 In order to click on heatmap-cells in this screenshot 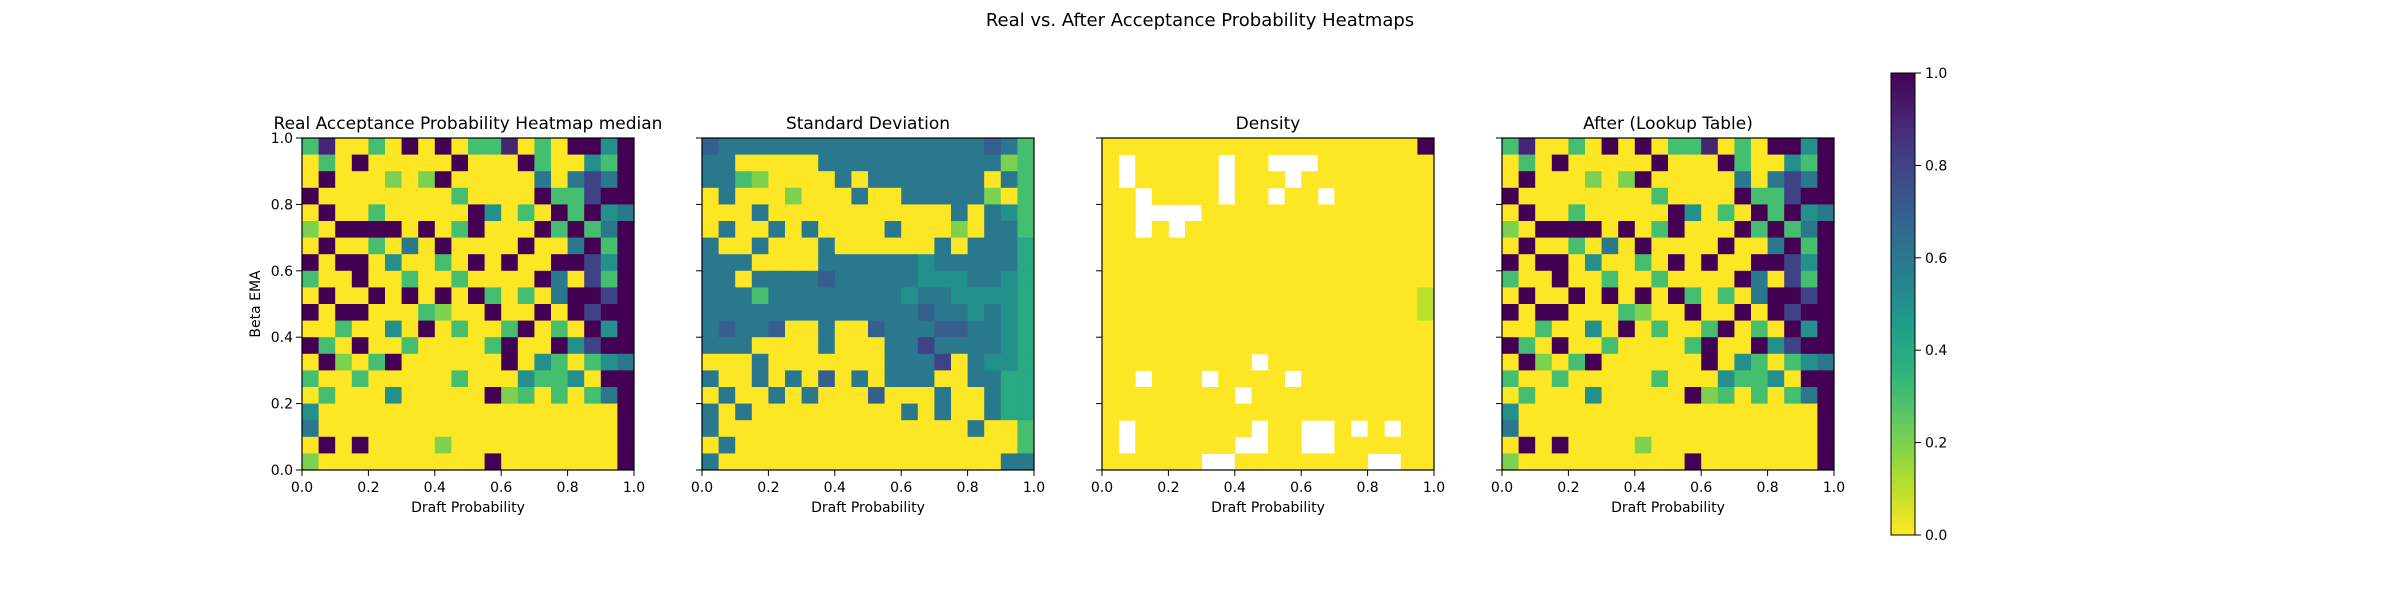, I will do `click(1668, 304)`.